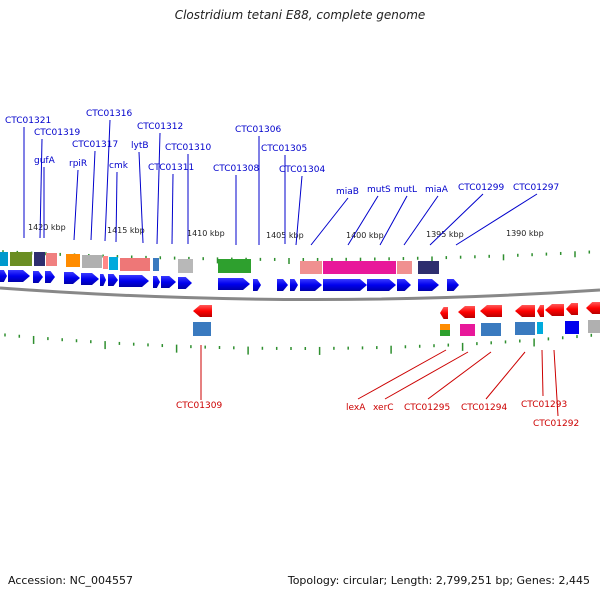 The image size is (600, 600). What do you see at coordinates (484, 408) in the screenshot?
I see `gene-label-reverse: CTC01294` at bounding box center [484, 408].